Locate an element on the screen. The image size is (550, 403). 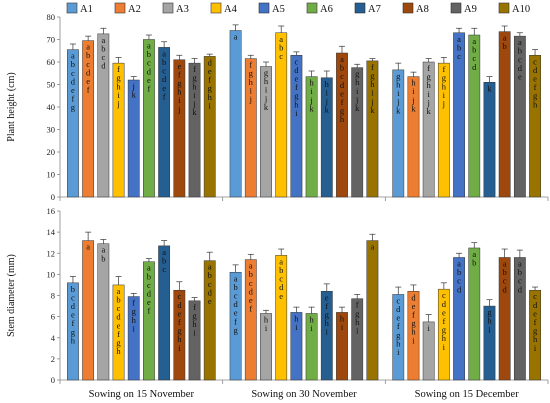
y-tick-label: 70 is located at coordinates (51, 40).